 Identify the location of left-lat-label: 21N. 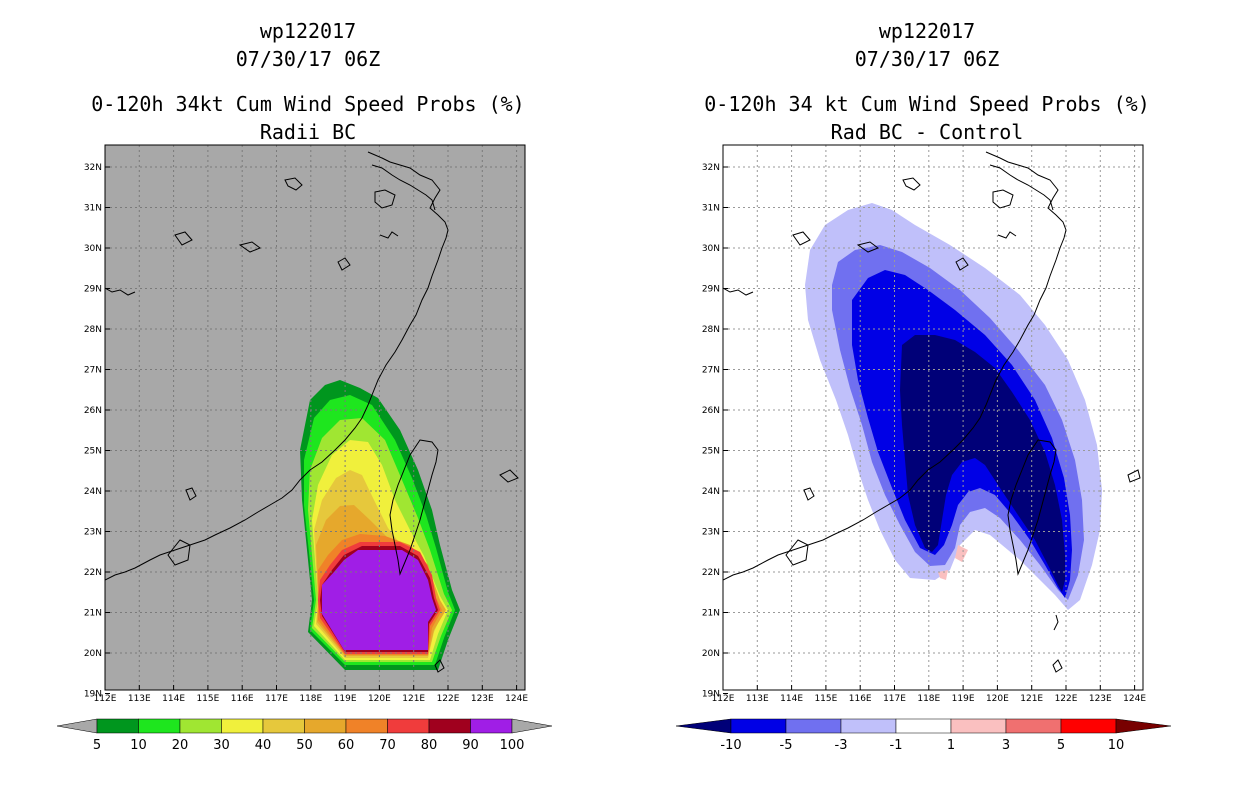
(93, 614).